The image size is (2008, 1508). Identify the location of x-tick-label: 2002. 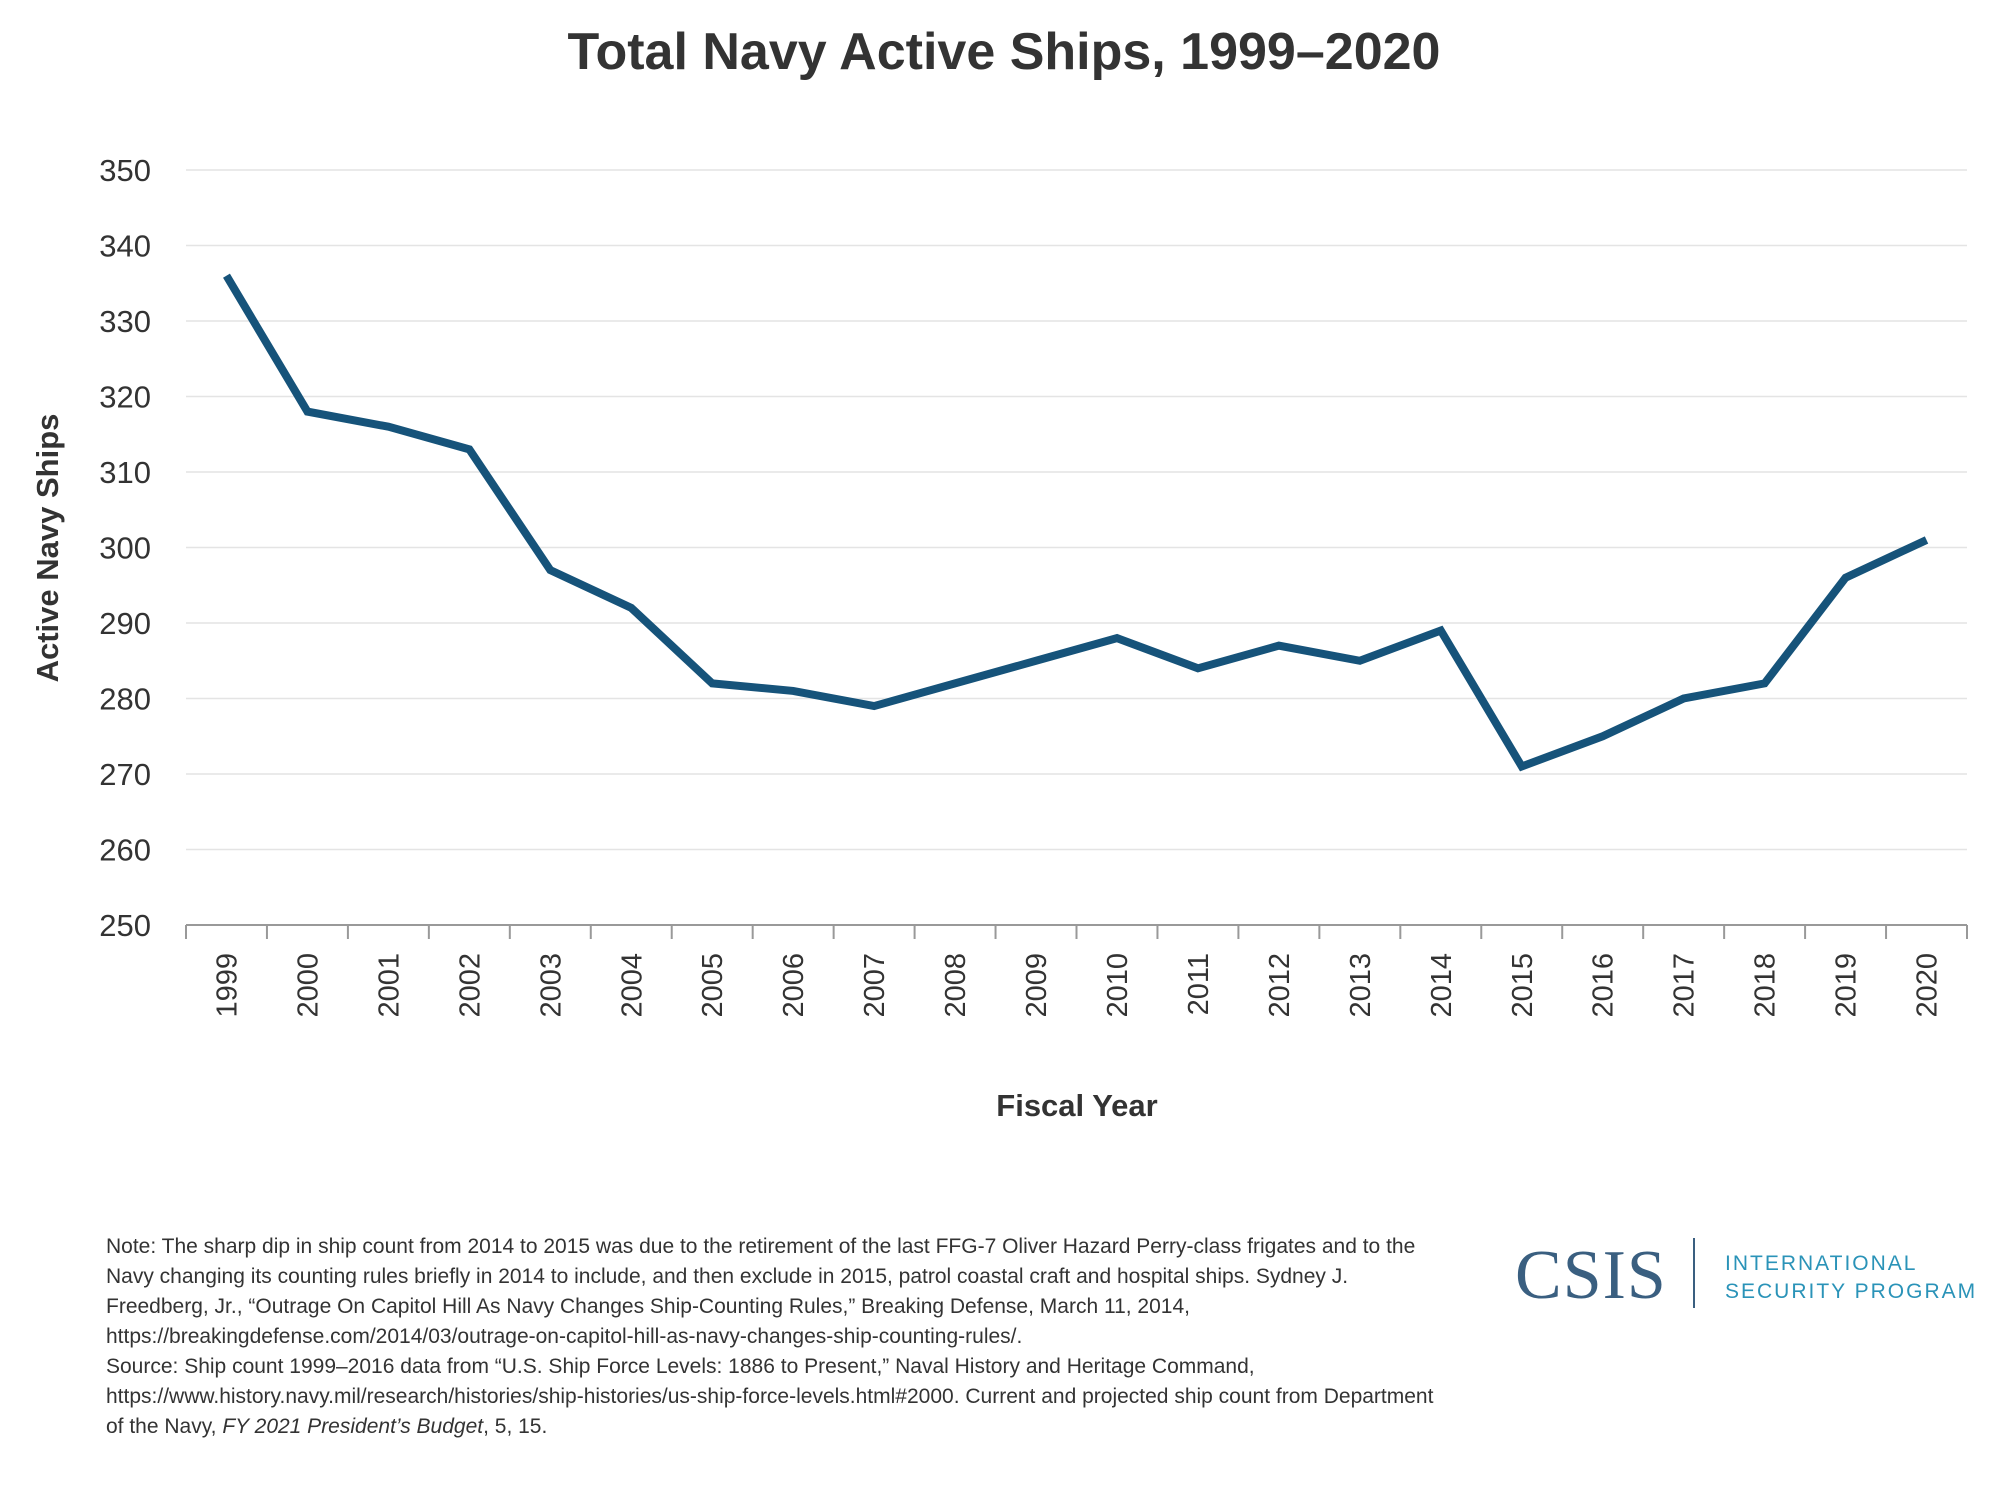
(470, 985).